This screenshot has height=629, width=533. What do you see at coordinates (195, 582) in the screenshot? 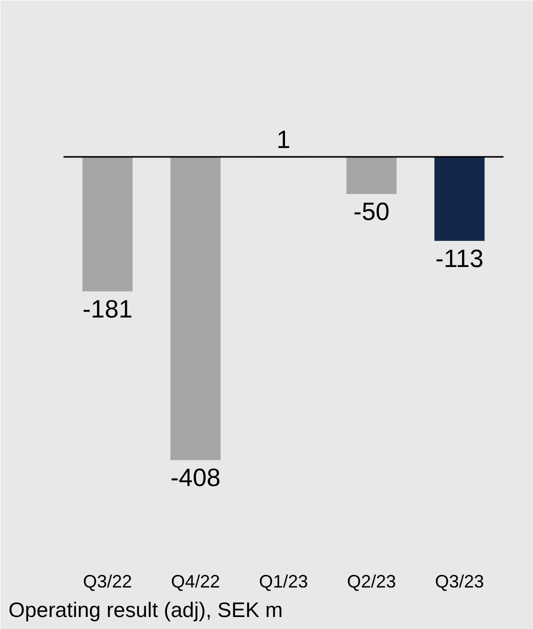
I see `x-tick-label: Q4/22` at bounding box center [195, 582].